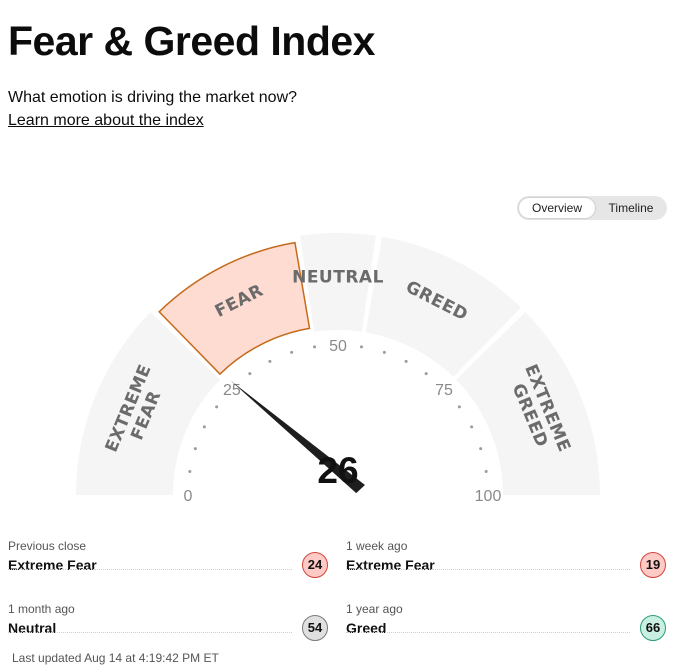 This screenshot has width=680, height=670. Describe the element at coordinates (32, 628) in the screenshot. I see `history-rating: Neutral` at that location.